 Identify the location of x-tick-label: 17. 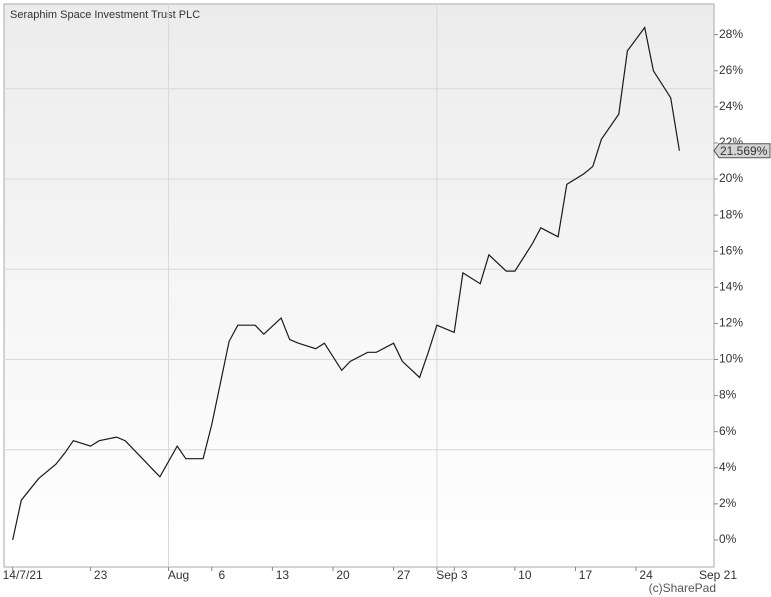
(586, 575).